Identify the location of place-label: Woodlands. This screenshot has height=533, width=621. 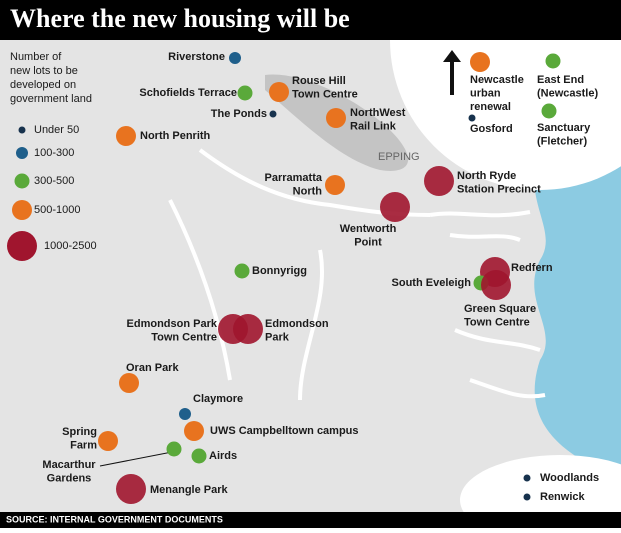
(569, 478).